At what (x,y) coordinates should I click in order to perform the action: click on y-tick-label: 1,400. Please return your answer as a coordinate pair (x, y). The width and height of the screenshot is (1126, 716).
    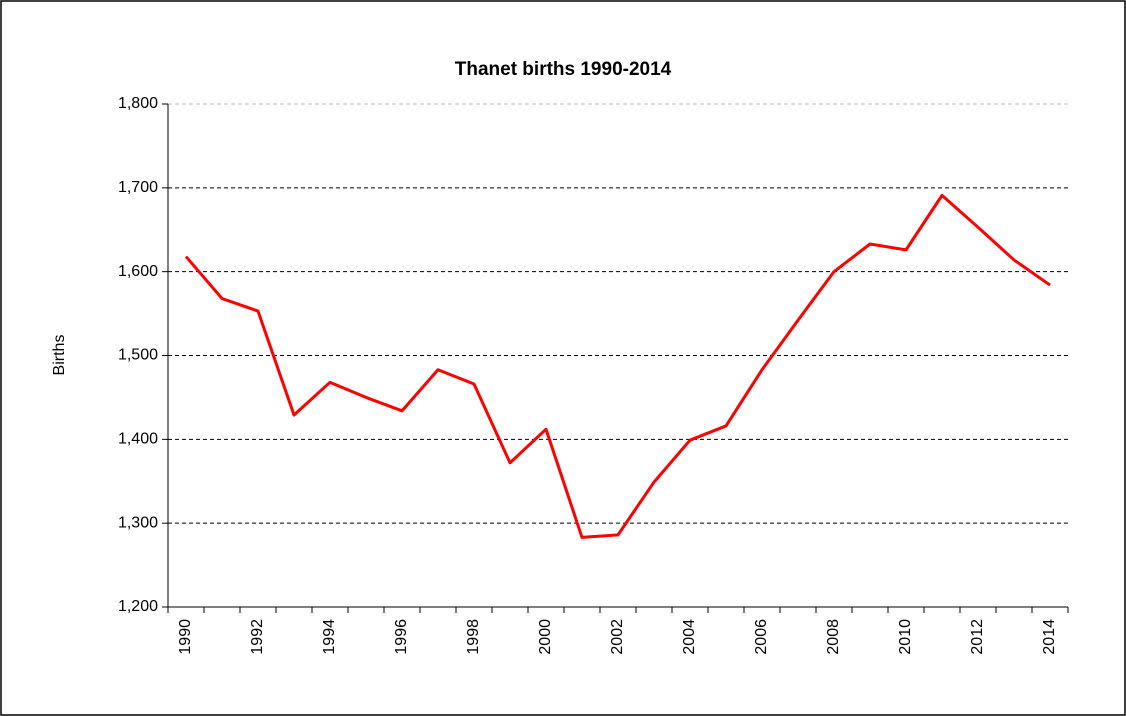
    Looking at the image, I should click on (138, 439).